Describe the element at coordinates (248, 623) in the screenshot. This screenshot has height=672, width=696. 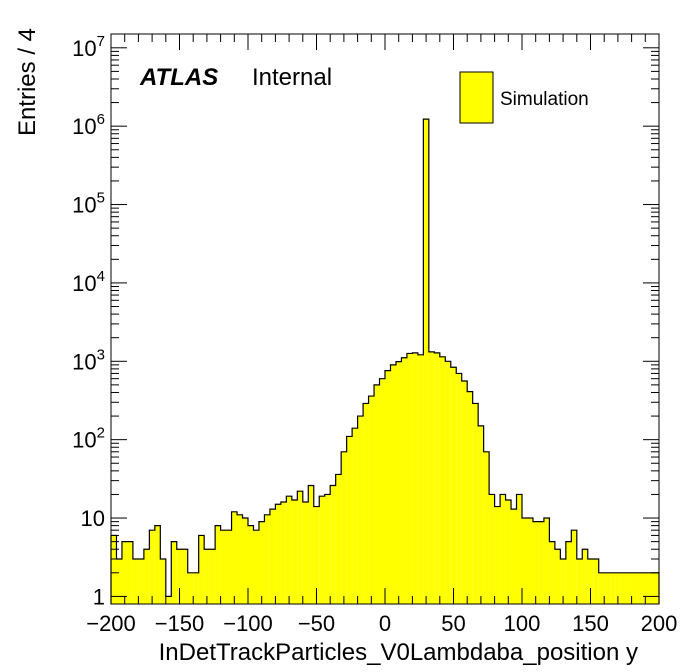
I see `x-tick-label: −100` at that location.